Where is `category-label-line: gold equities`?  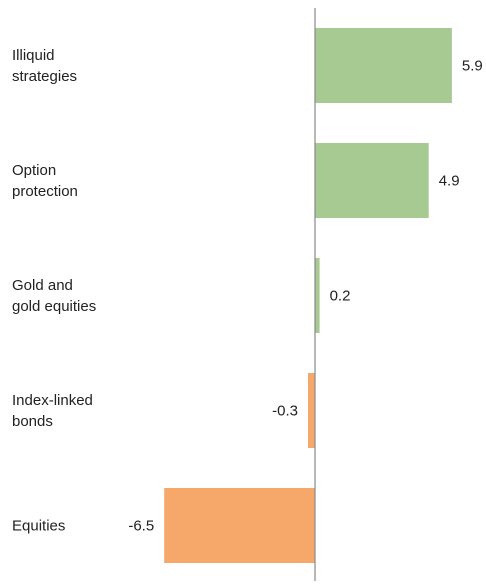 category-label-line: gold equities is located at coordinates (54, 306).